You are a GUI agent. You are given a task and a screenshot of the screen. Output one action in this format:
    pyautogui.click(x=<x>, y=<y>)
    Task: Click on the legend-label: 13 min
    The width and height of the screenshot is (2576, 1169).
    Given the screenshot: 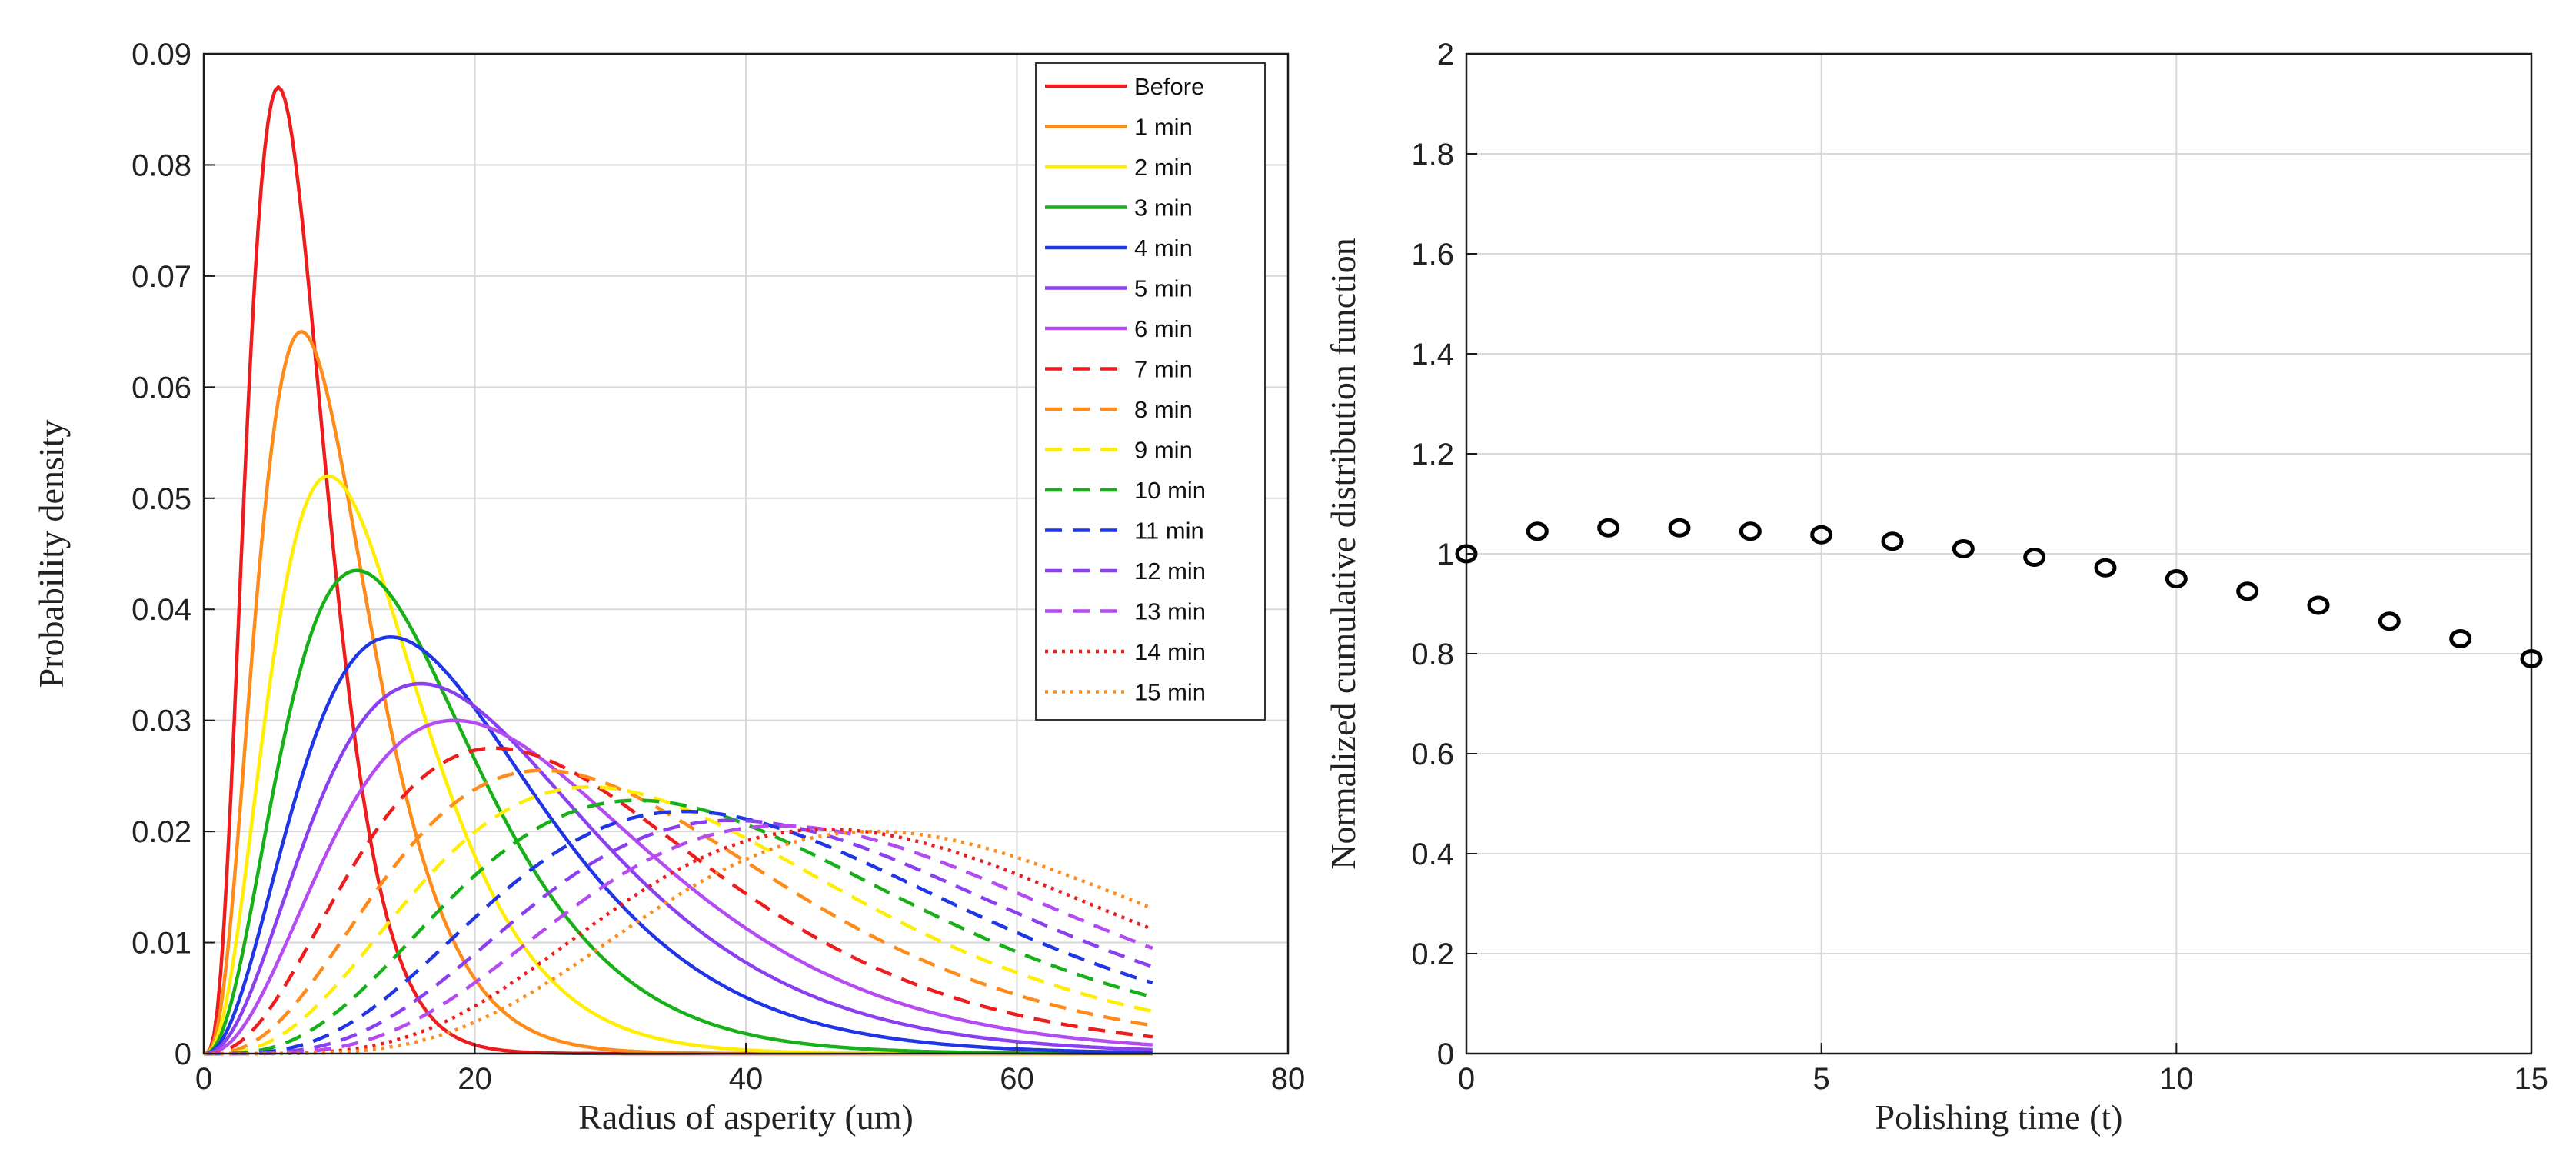 What is the action you would take?
    pyautogui.click(x=1170, y=611)
    